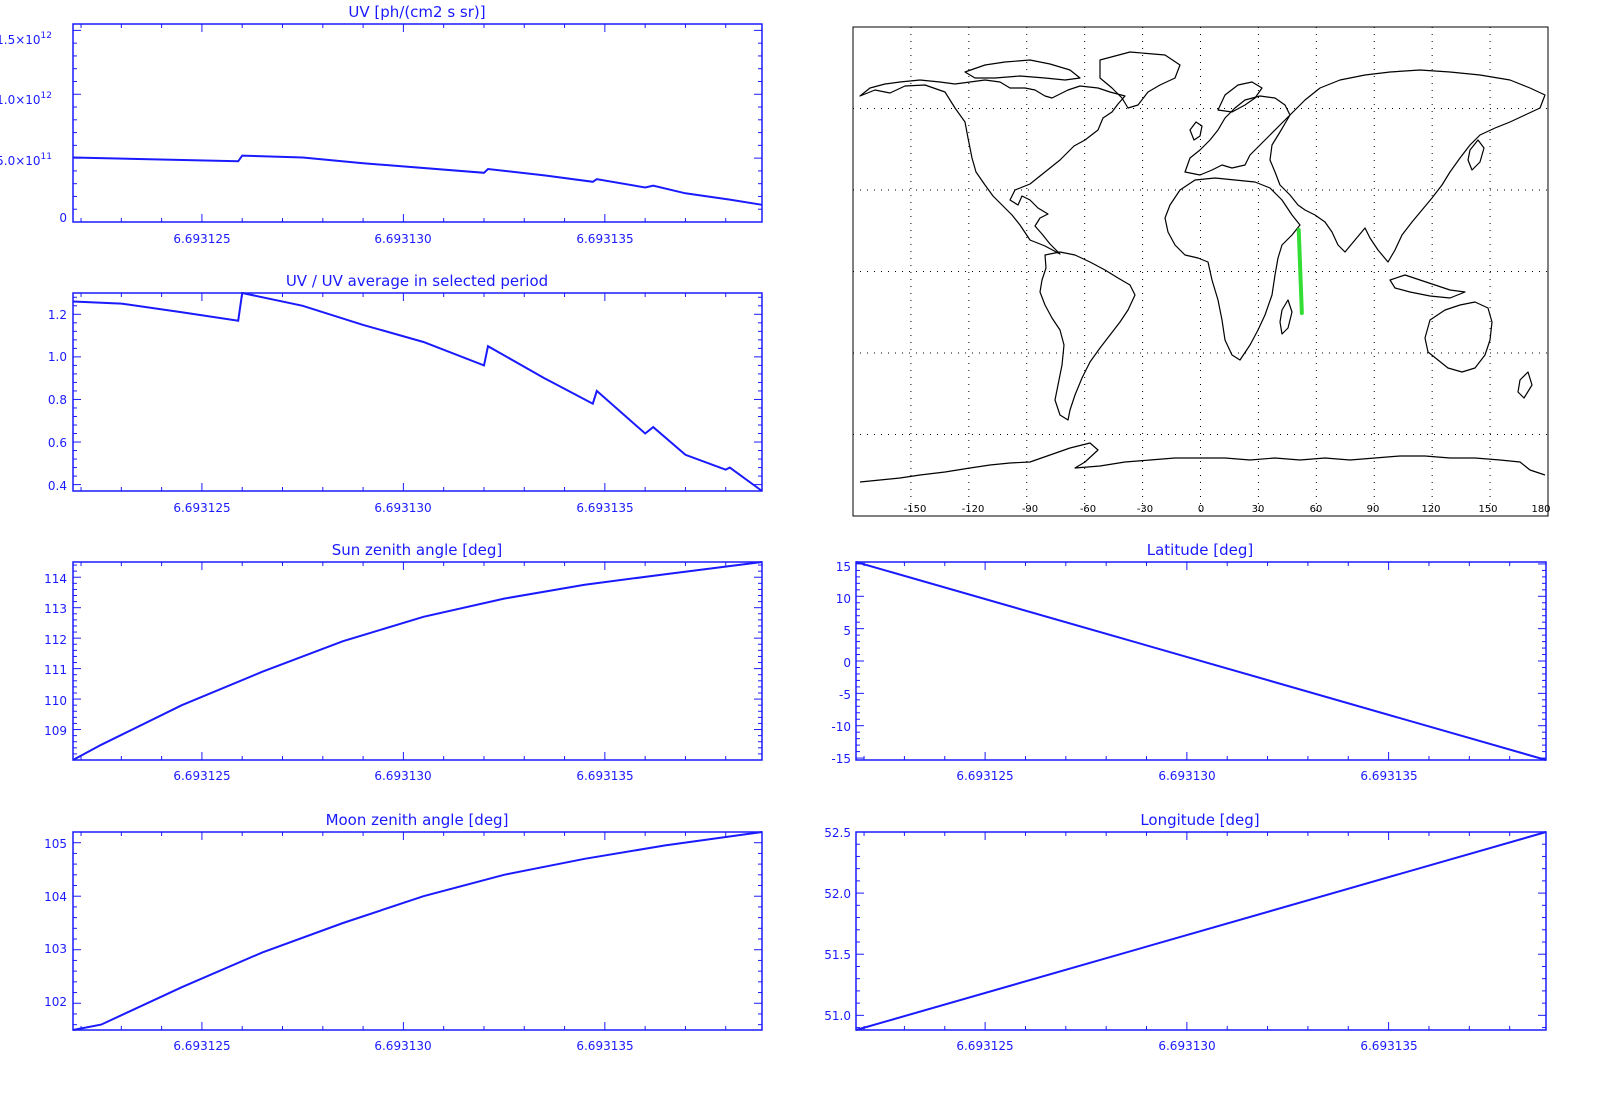 The width and height of the screenshot is (1600, 1100). I want to click on uv-ratio-y-tick-label-2: 0.6, so click(57, 443).